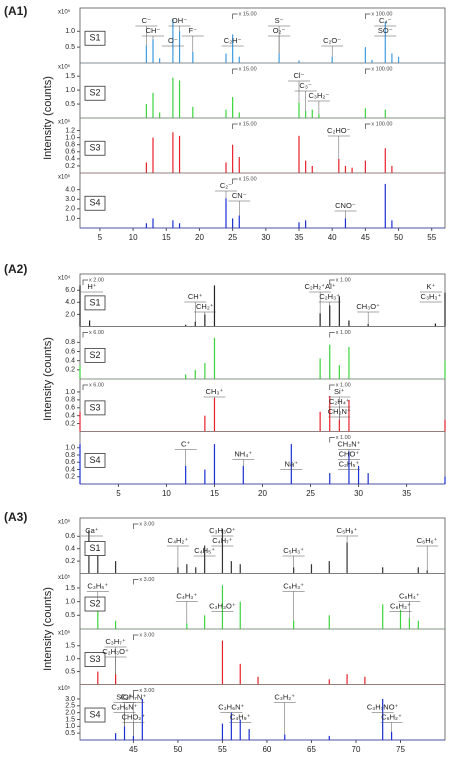 This screenshot has width=474, height=758. What do you see at coordinates (311, 749) in the screenshot?
I see `x-tick-label: 65` at bounding box center [311, 749].